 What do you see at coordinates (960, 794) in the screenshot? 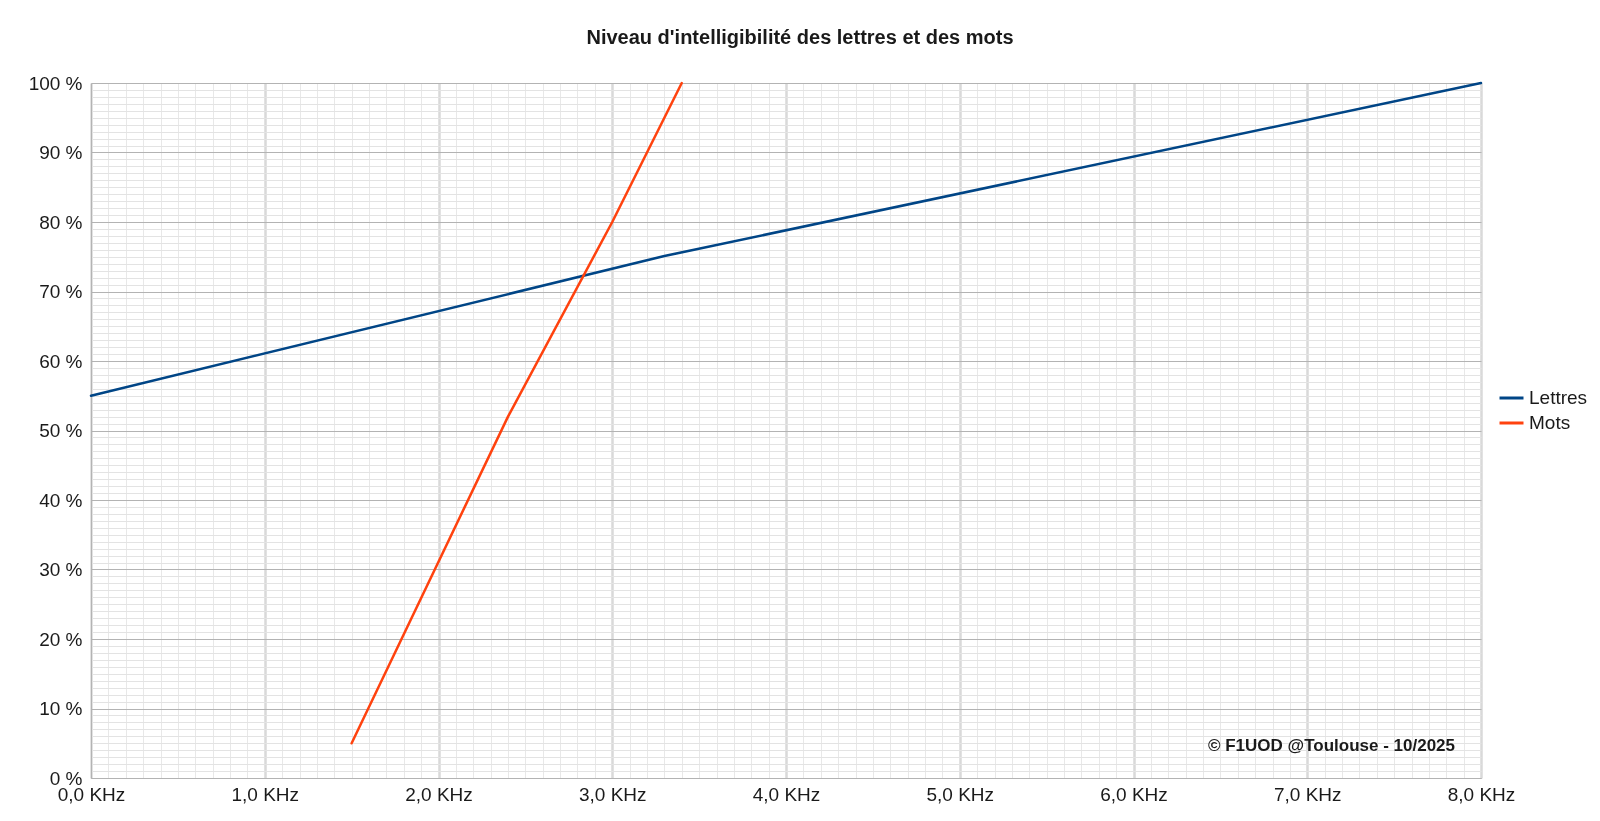
I see `x-tick-label: 5,0 KHz` at bounding box center [960, 794].